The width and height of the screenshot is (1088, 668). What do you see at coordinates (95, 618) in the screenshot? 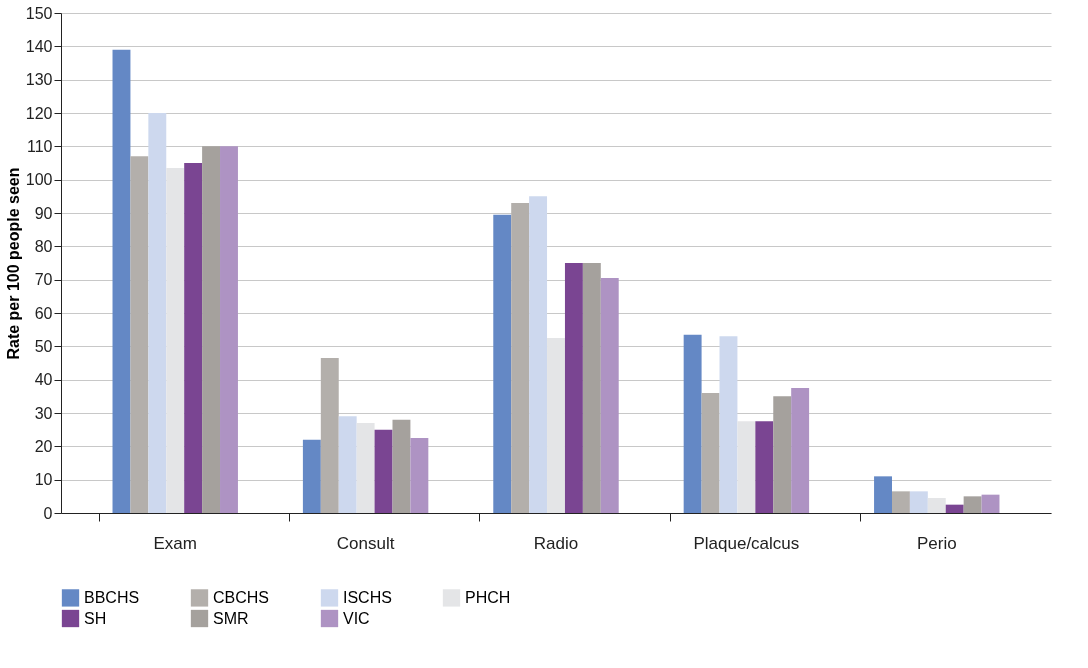
I see `legend-label: SH` at bounding box center [95, 618].